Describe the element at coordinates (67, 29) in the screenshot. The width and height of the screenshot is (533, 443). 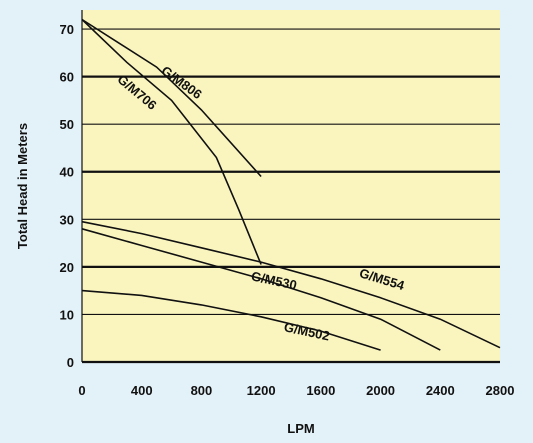
I see `y-tick-label: 70` at that location.